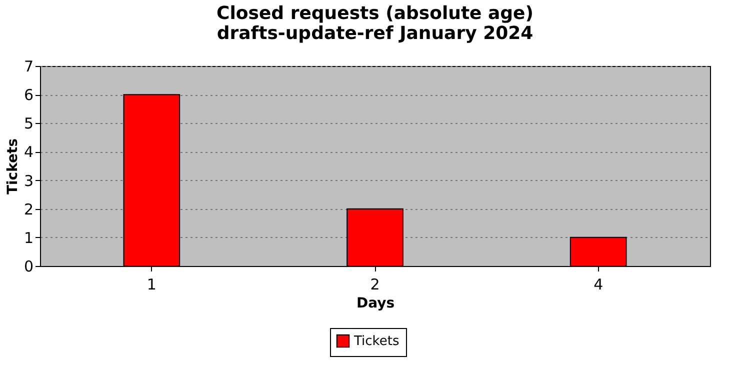  I want to click on x-axis-title: Days, so click(375, 304).